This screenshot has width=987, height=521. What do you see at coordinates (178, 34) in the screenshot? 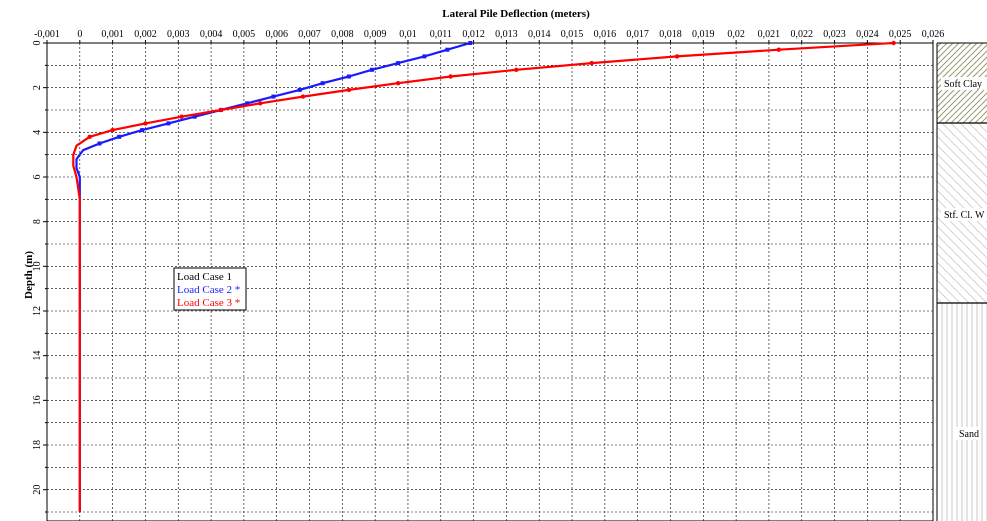
I see `x-tick-label: 0,003` at bounding box center [178, 34].